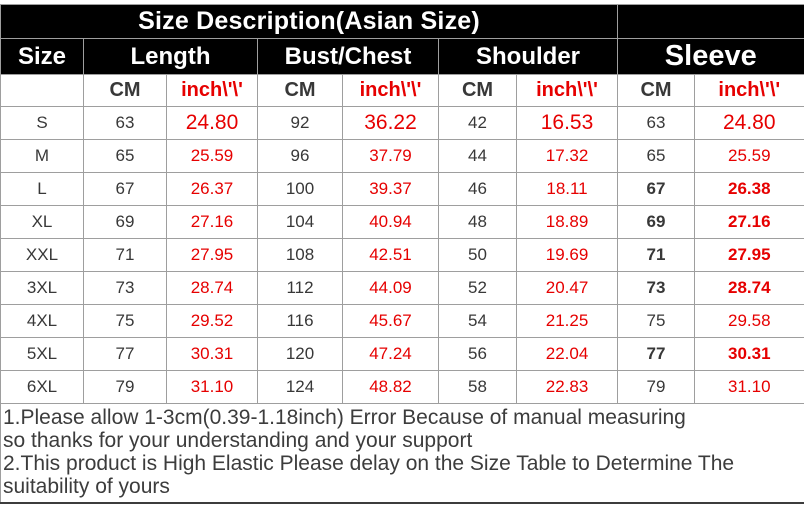 This screenshot has width=804, height=510. What do you see at coordinates (42, 90) in the screenshot?
I see `unit-header-empty` at bounding box center [42, 90].